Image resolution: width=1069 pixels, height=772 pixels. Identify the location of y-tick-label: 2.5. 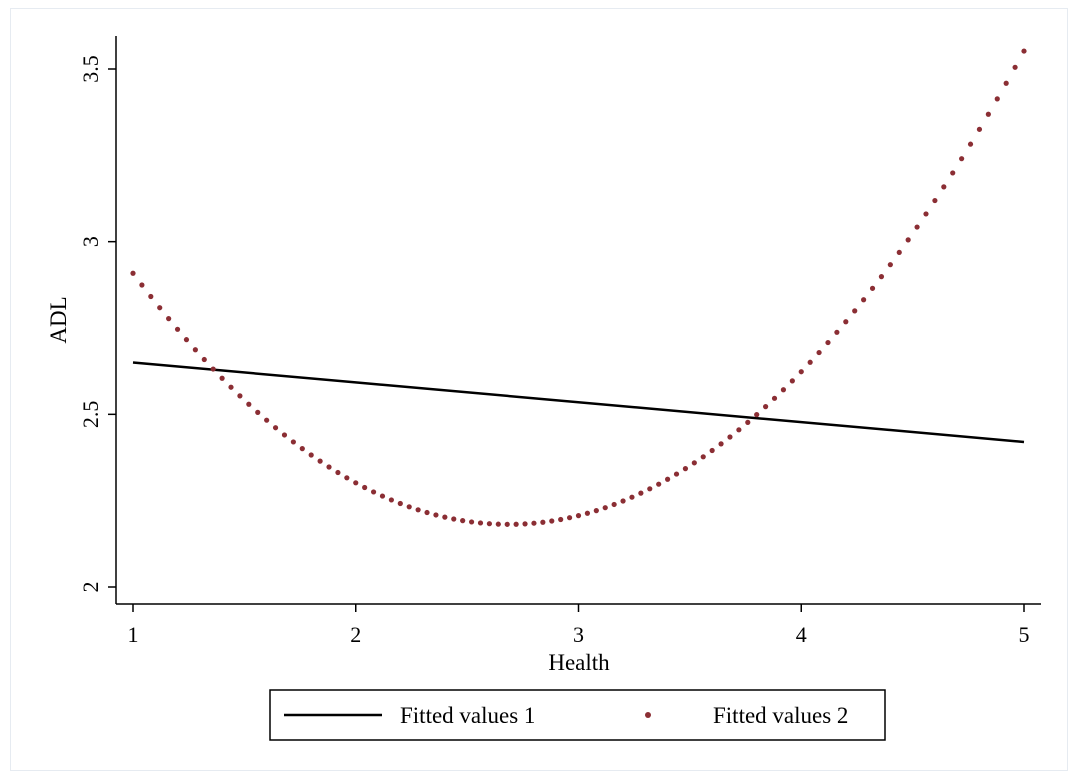
(90, 415).